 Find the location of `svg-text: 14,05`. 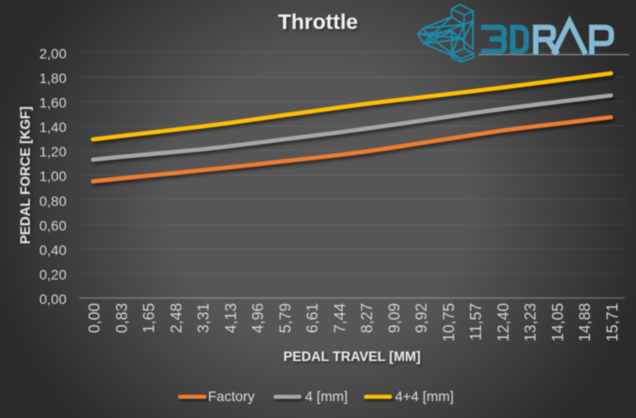

svg-text: 14,05 is located at coordinates (558, 322).